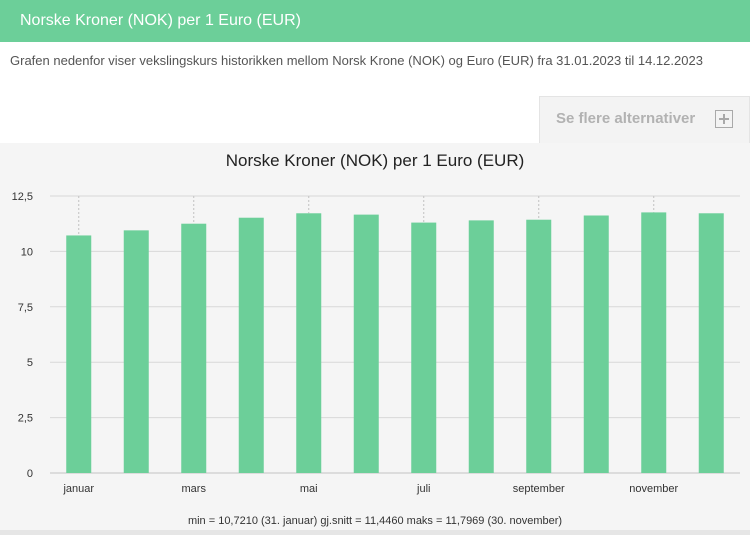 Image resolution: width=750 pixels, height=536 pixels. What do you see at coordinates (22, 197) in the screenshot?
I see `y-tick-label: 12,5` at bounding box center [22, 197].